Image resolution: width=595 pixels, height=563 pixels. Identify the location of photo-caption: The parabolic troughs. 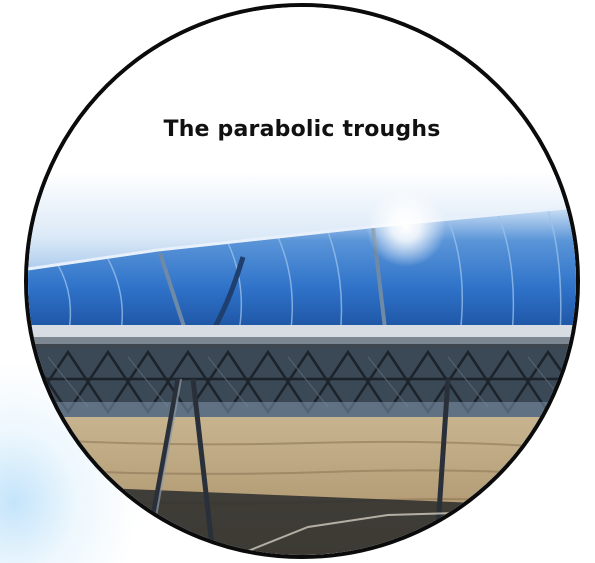
(302, 129).